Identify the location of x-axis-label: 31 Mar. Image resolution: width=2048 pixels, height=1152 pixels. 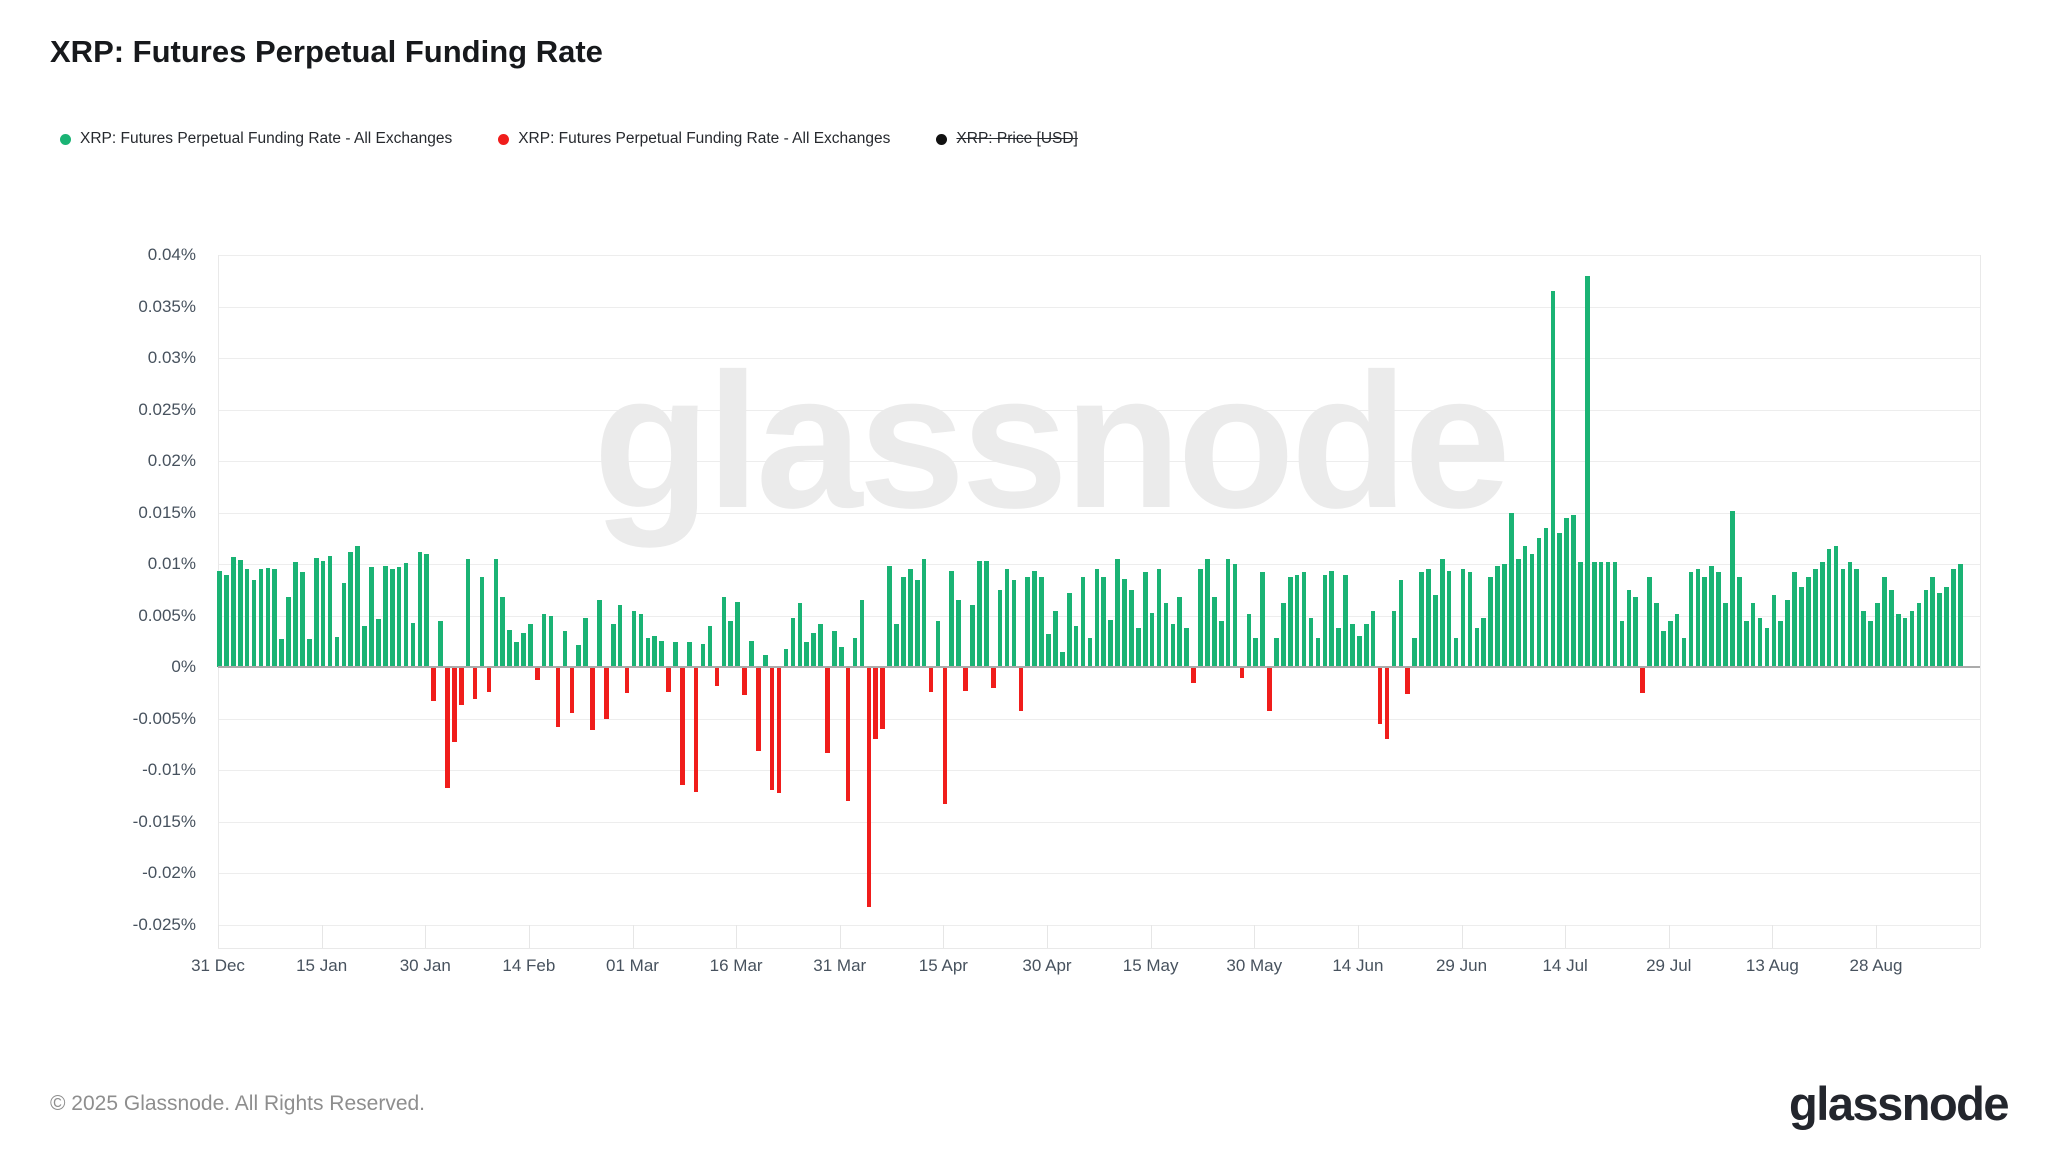
(840, 965).